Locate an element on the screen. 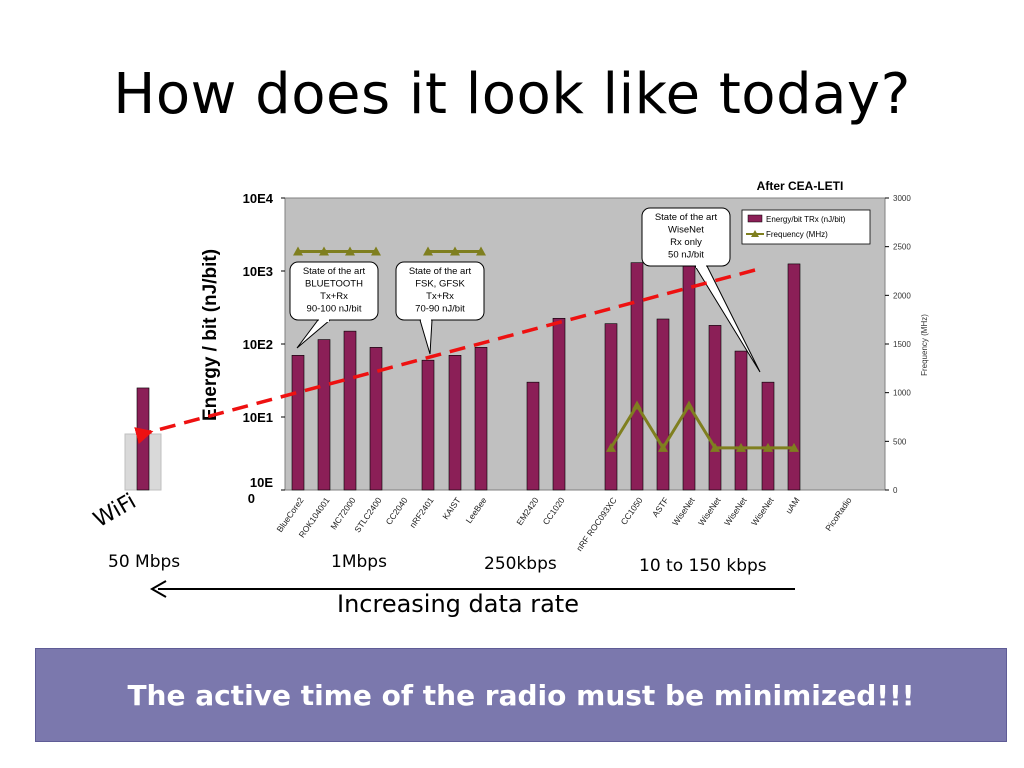 Image resolution: width=1024 pixels, height=768 pixels. y2-tick-label: 1500 is located at coordinates (902, 344).